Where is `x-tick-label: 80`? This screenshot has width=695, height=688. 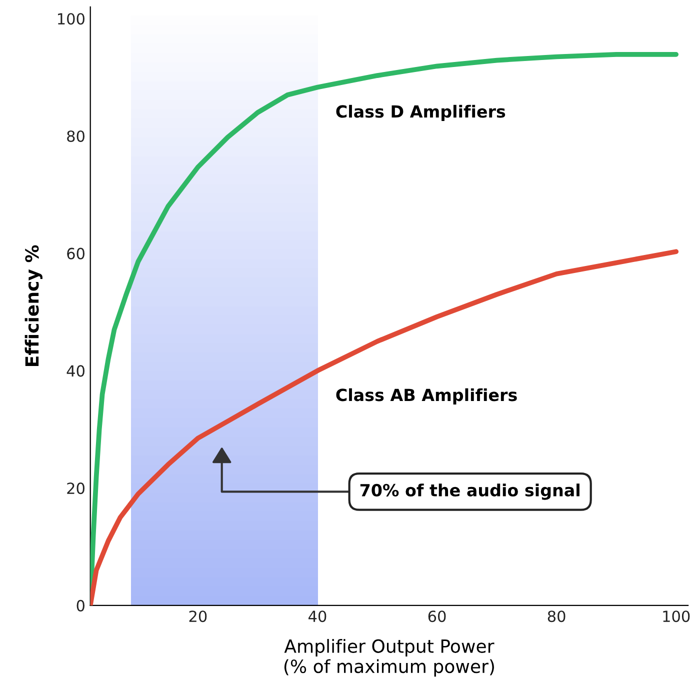 x-tick-label: 80 is located at coordinates (557, 616).